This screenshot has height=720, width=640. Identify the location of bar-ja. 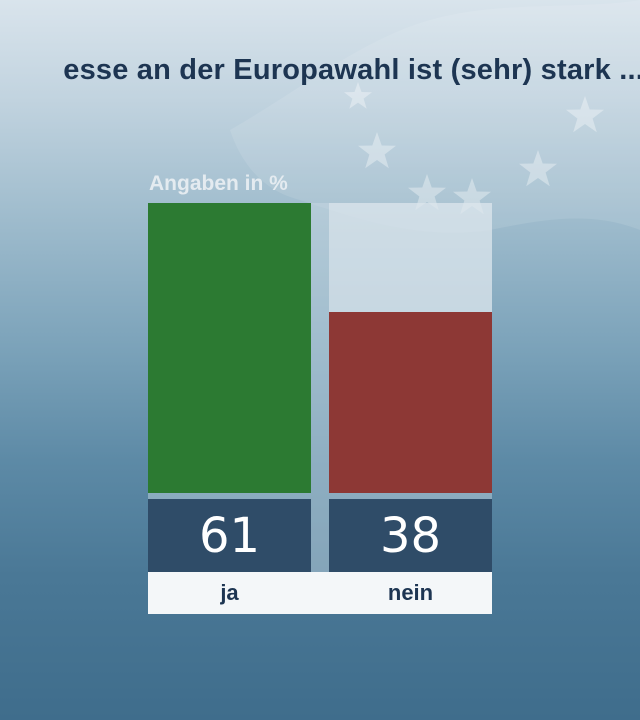
(229, 348).